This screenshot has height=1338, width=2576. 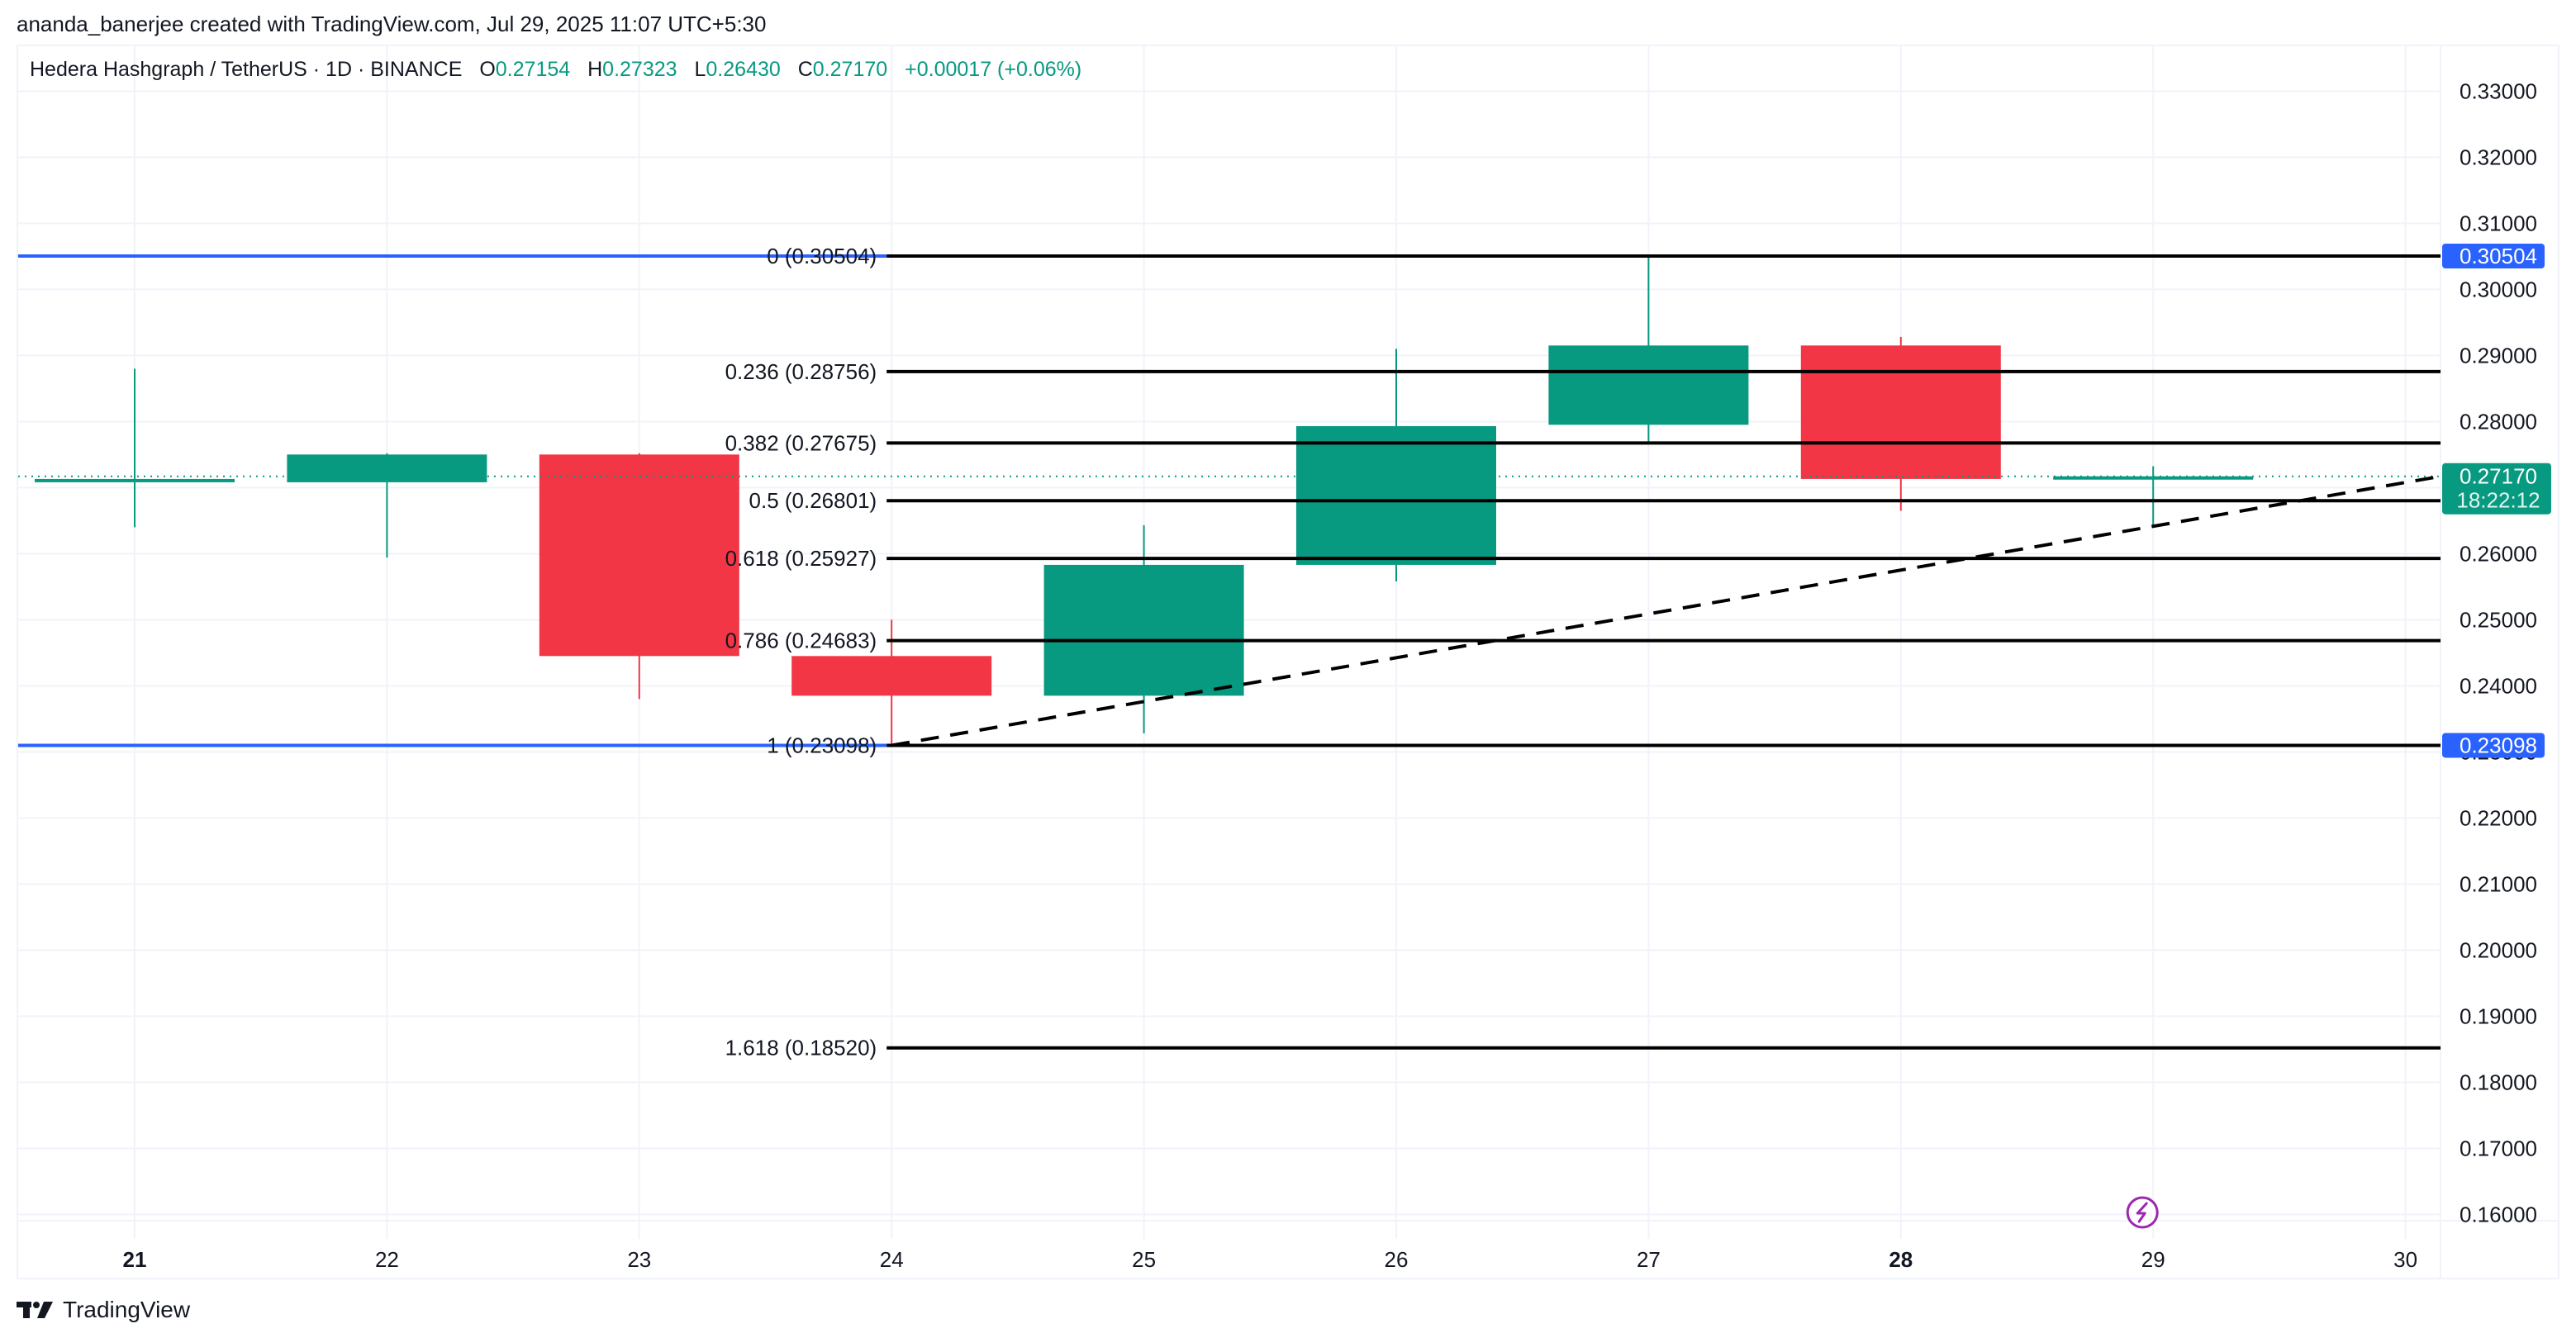 I want to click on price-badge-label: 0.23098, so click(x=2498, y=745).